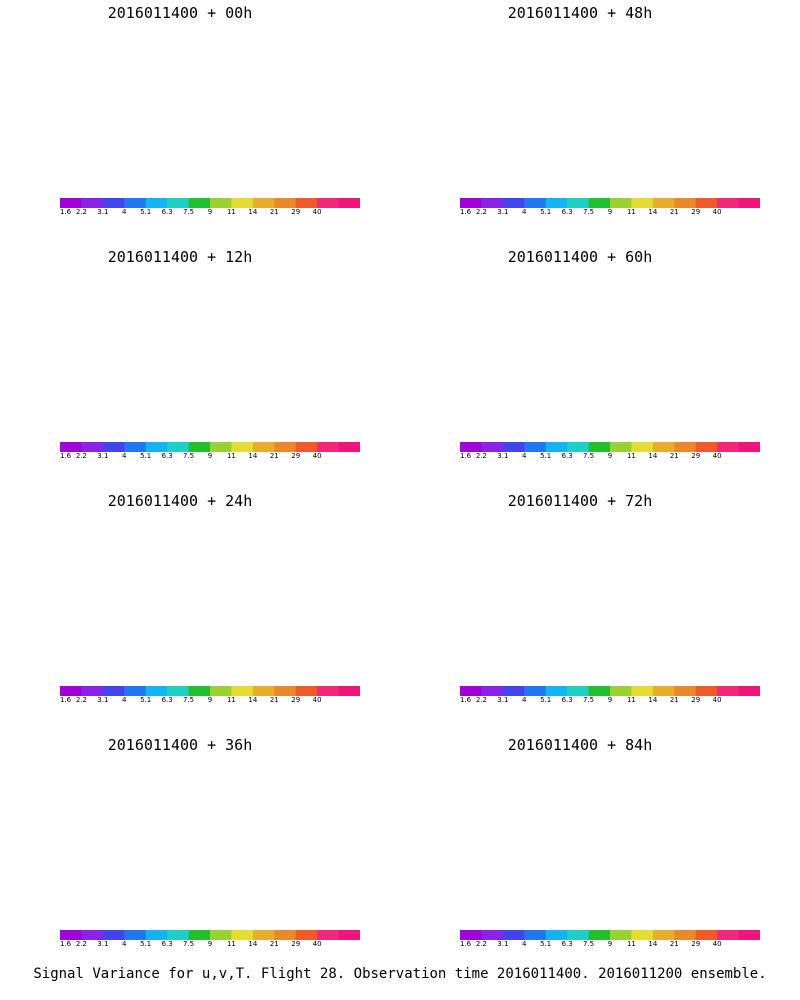 The image size is (800, 1000). I want to click on panel-title: 2016011400 + 12h, so click(180, 257).